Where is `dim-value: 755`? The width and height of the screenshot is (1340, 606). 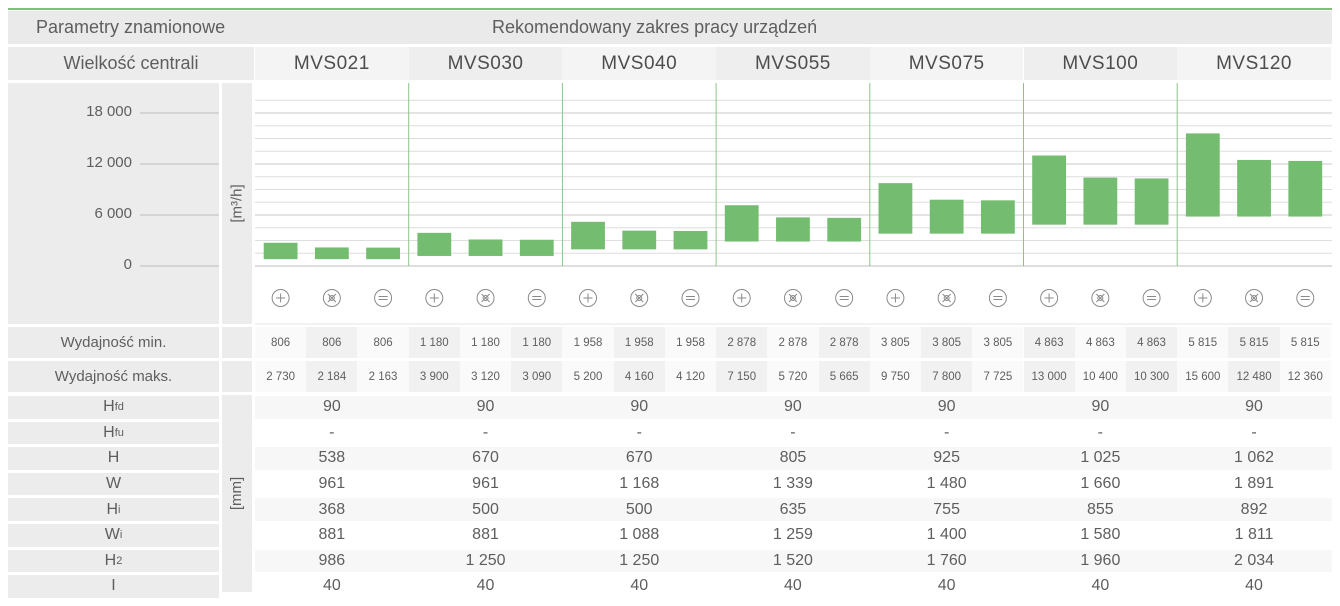 dim-value: 755 is located at coordinates (946, 509).